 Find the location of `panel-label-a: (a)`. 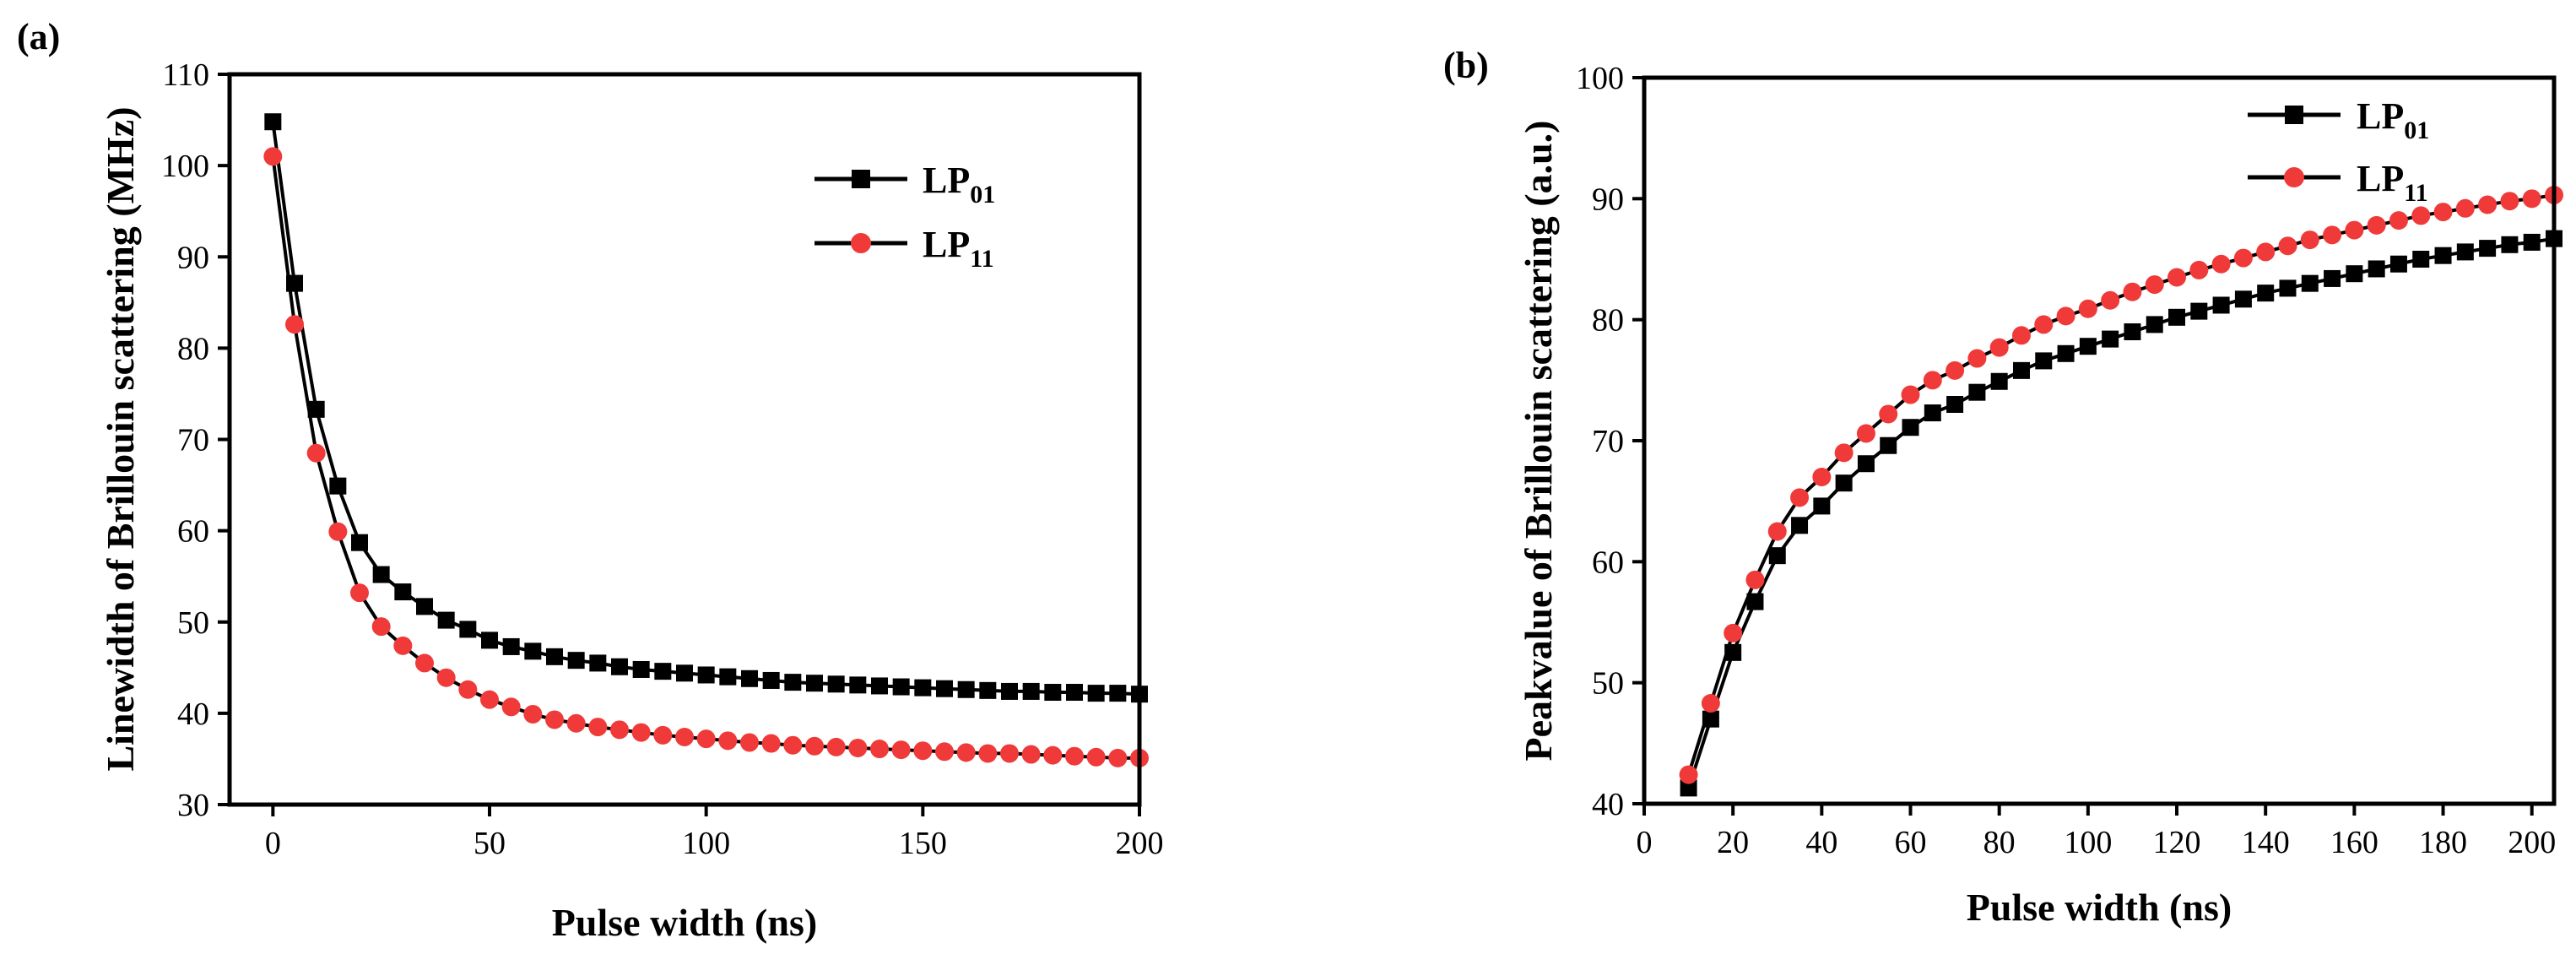

panel-label-a: (a) is located at coordinates (38, 36).